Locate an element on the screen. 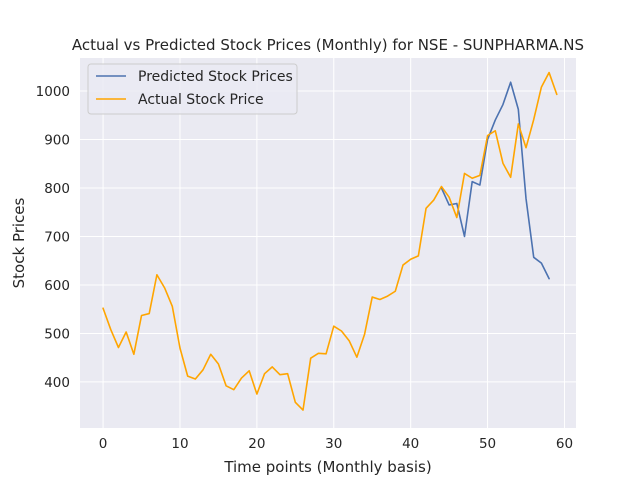  y-tick-label: 400 is located at coordinates (57, 383).